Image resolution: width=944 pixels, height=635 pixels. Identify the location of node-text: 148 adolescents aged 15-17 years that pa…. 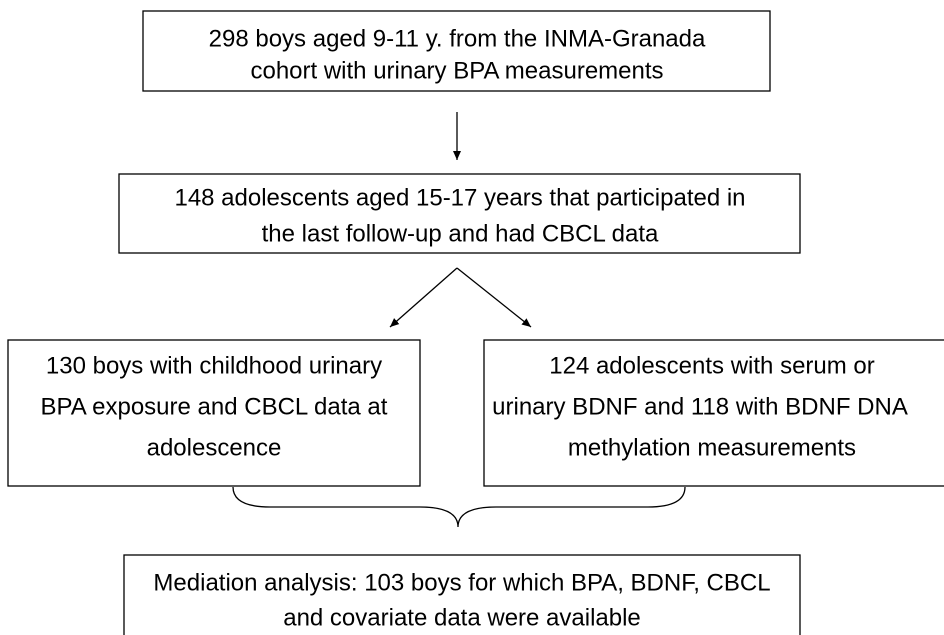
(459, 197).